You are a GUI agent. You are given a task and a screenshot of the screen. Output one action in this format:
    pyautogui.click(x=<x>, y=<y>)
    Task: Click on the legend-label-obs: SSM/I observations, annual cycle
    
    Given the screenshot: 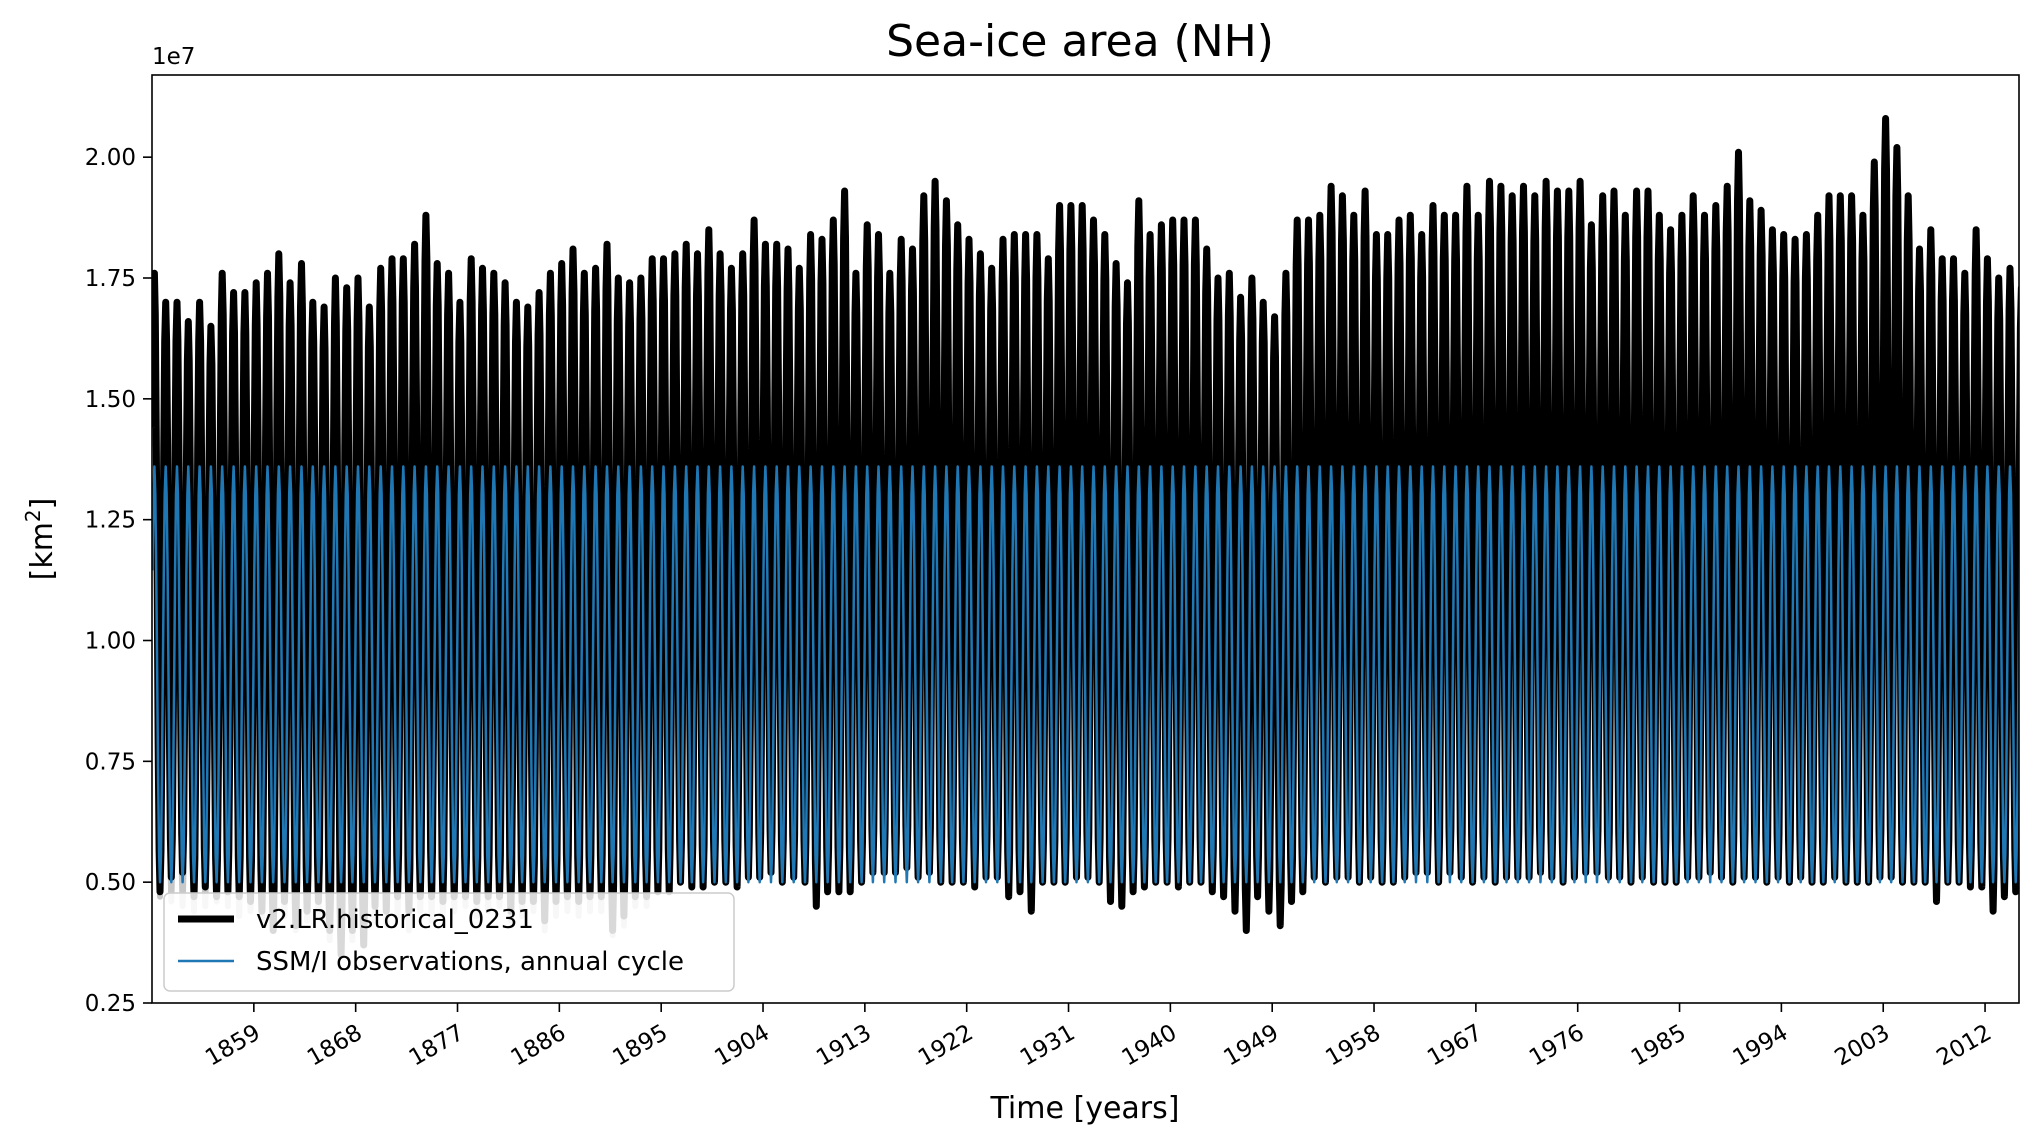 What is the action you would take?
    pyautogui.click(x=470, y=962)
    